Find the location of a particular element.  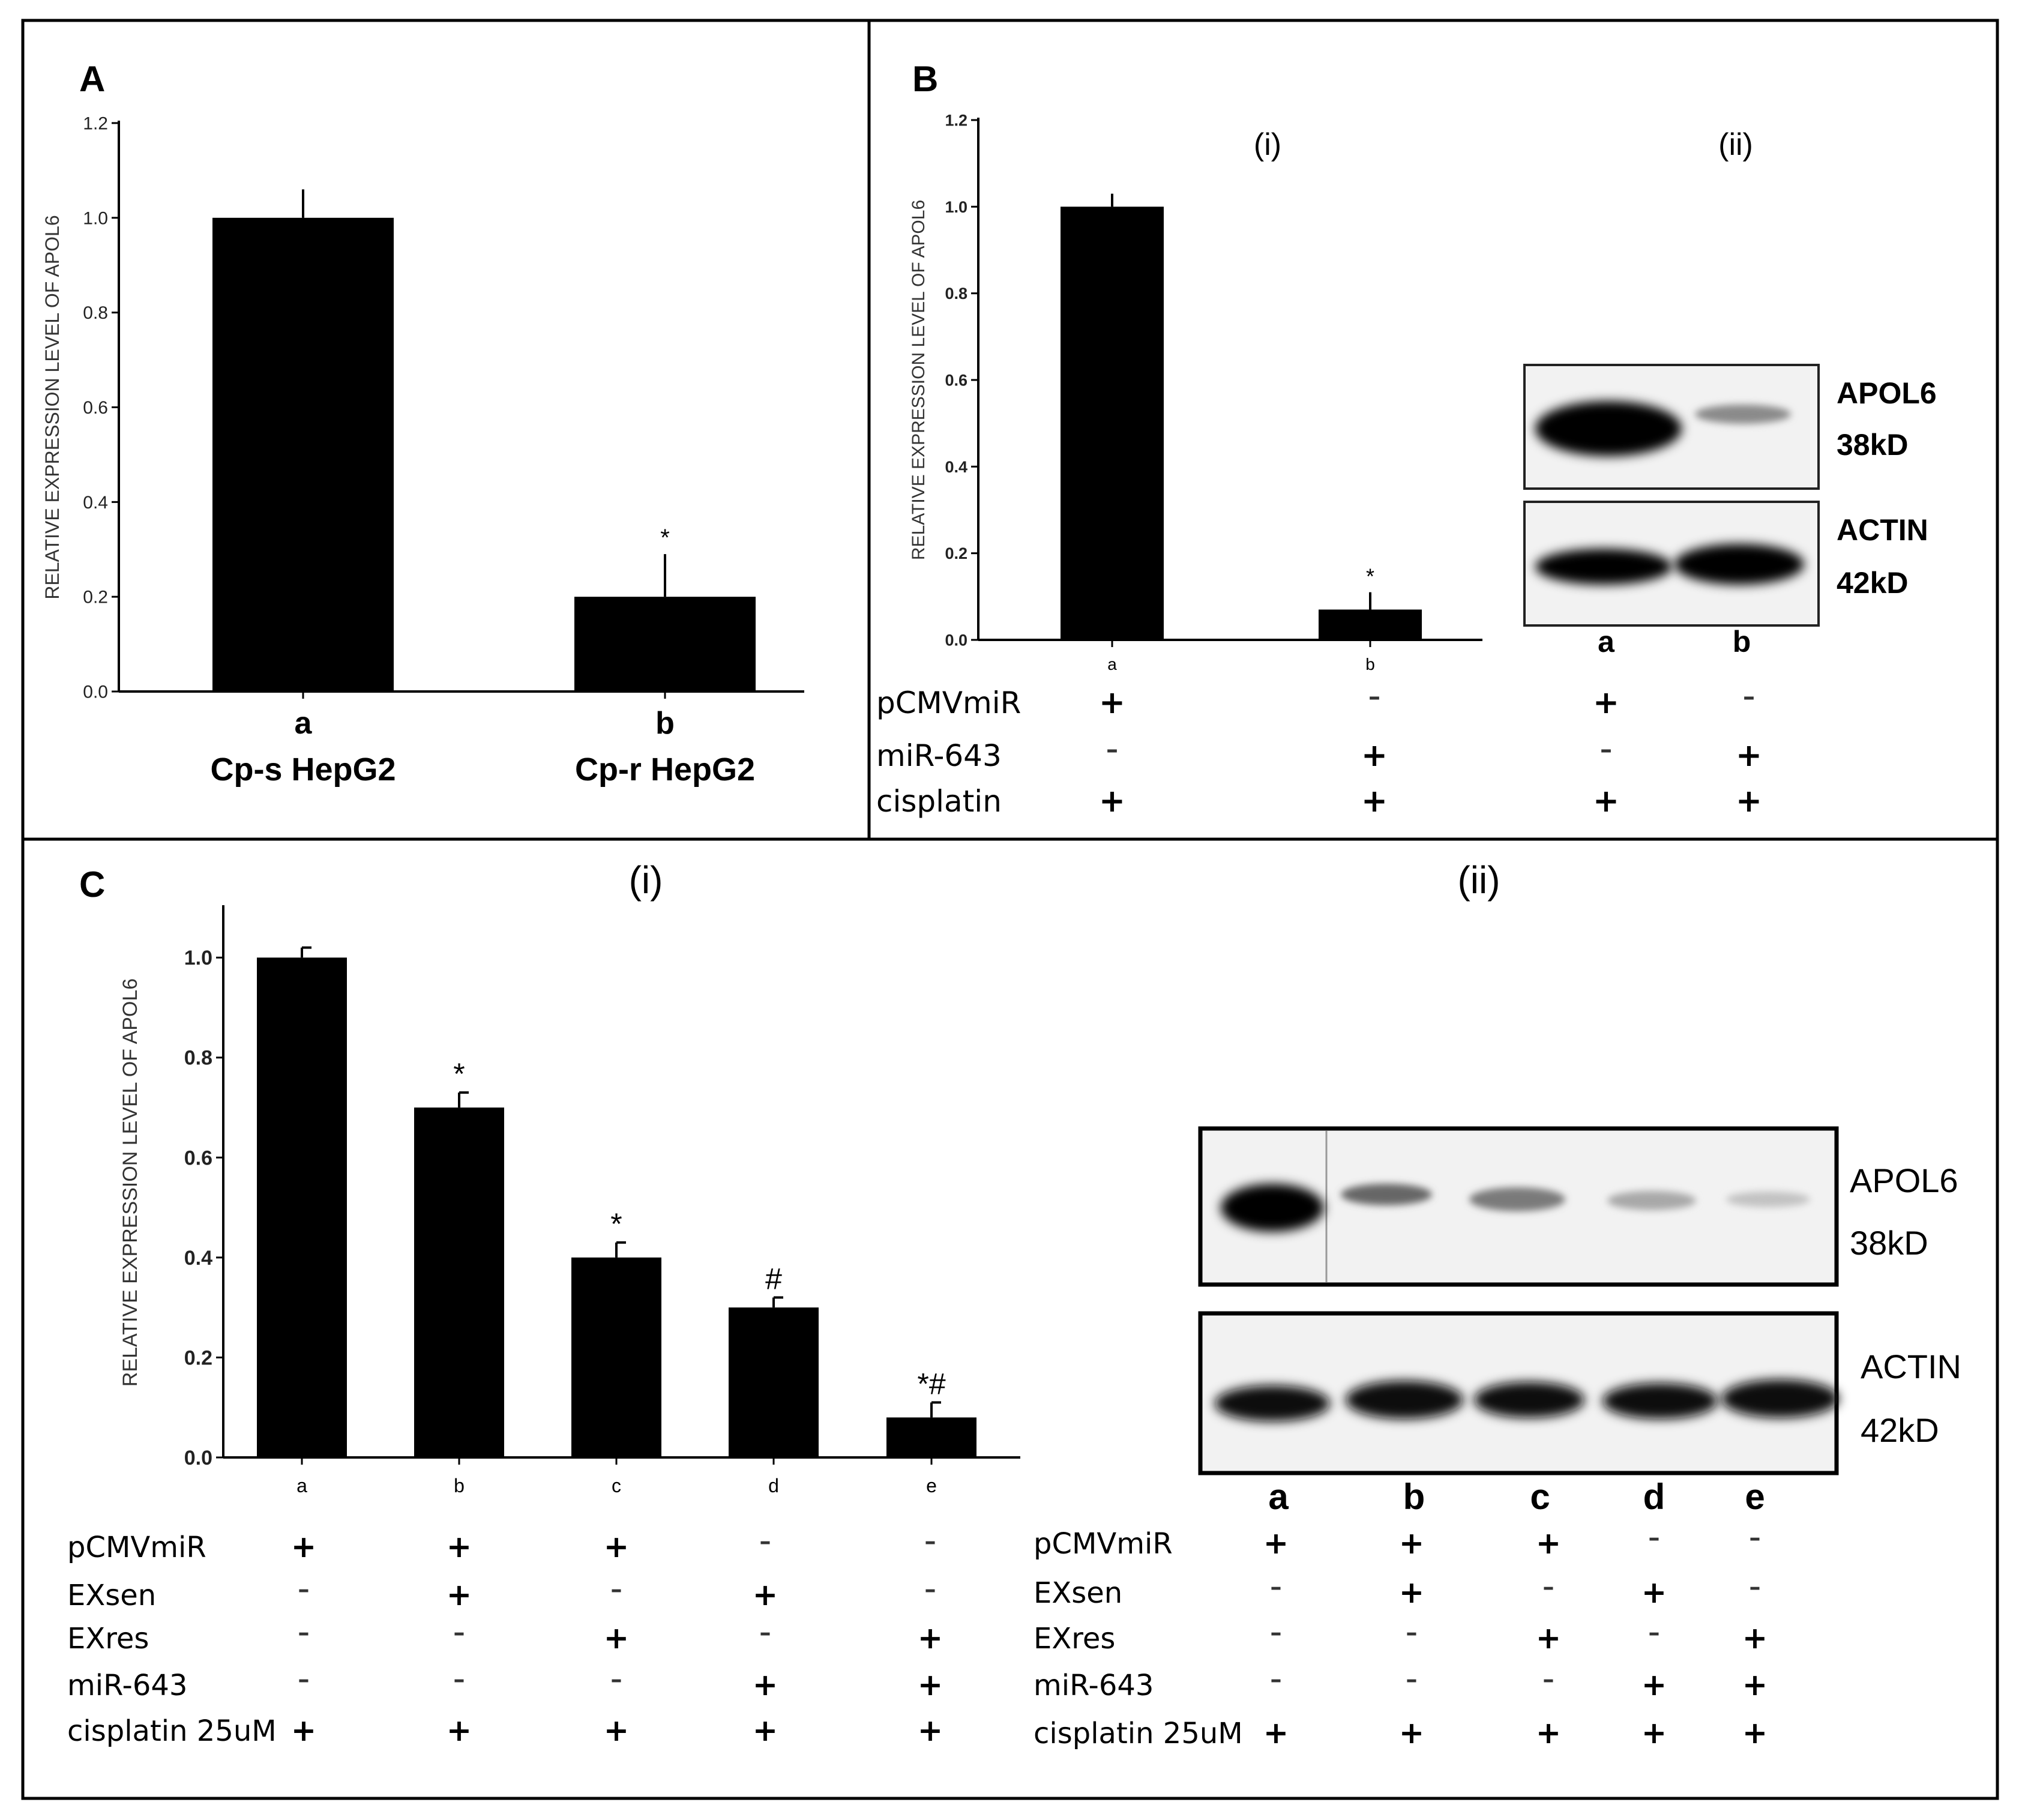

panel-b-subpanel-i-label: (i) is located at coordinates (1267, 144).